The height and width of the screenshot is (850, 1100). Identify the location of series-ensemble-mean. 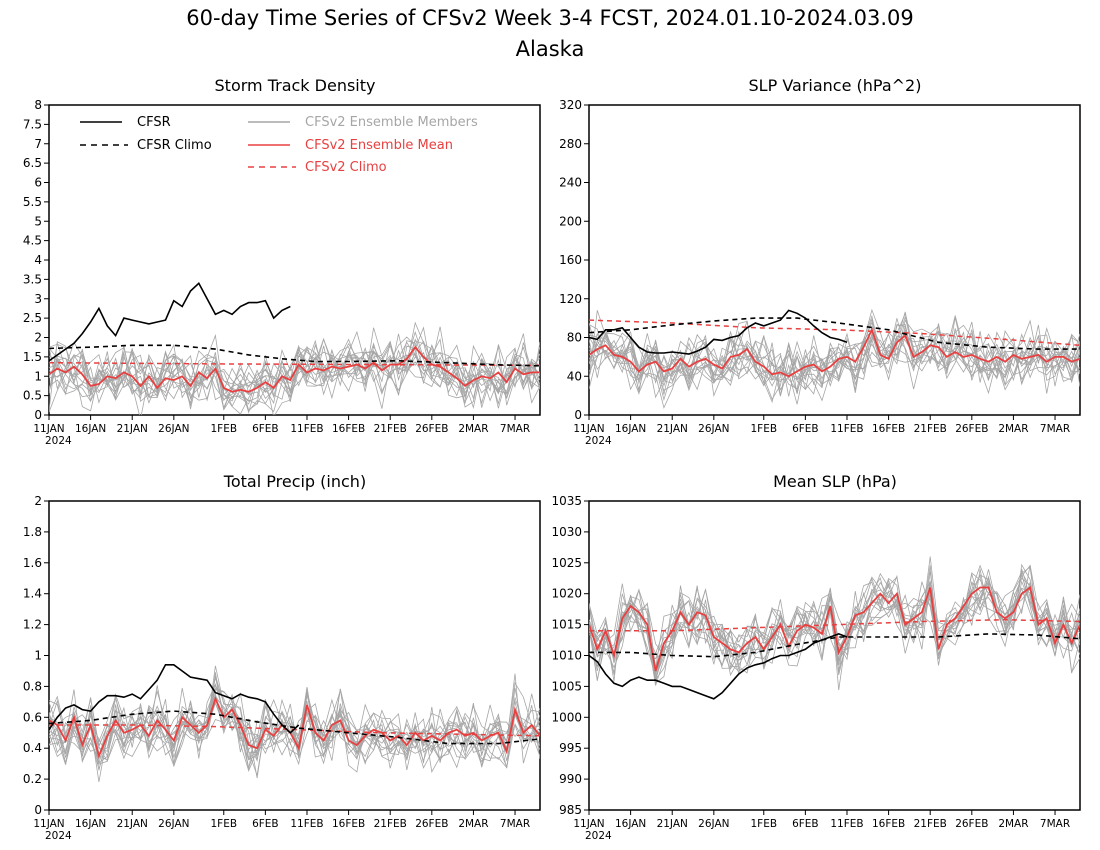
(834, 352).